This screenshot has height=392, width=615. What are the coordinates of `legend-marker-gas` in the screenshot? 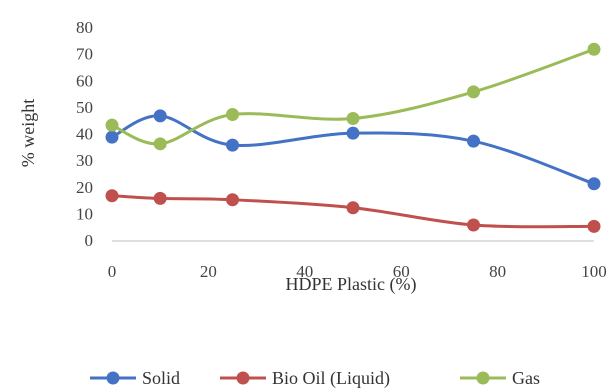 It's located at (483, 378).